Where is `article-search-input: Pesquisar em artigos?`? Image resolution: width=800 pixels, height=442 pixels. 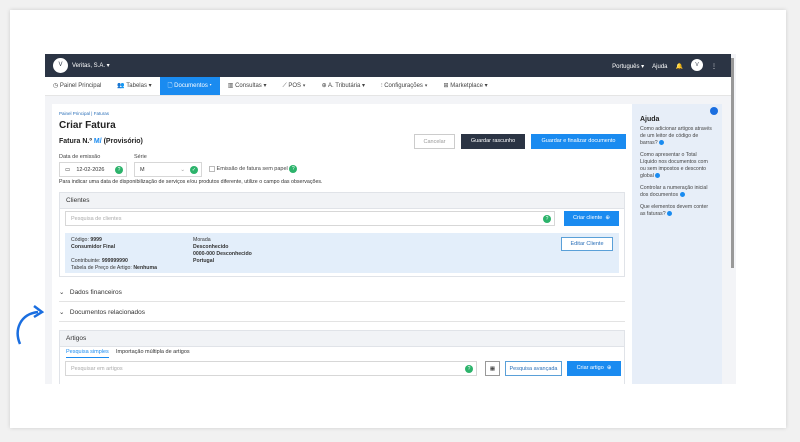 article-search-input: Pesquisar em artigos? is located at coordinates (271, 368).